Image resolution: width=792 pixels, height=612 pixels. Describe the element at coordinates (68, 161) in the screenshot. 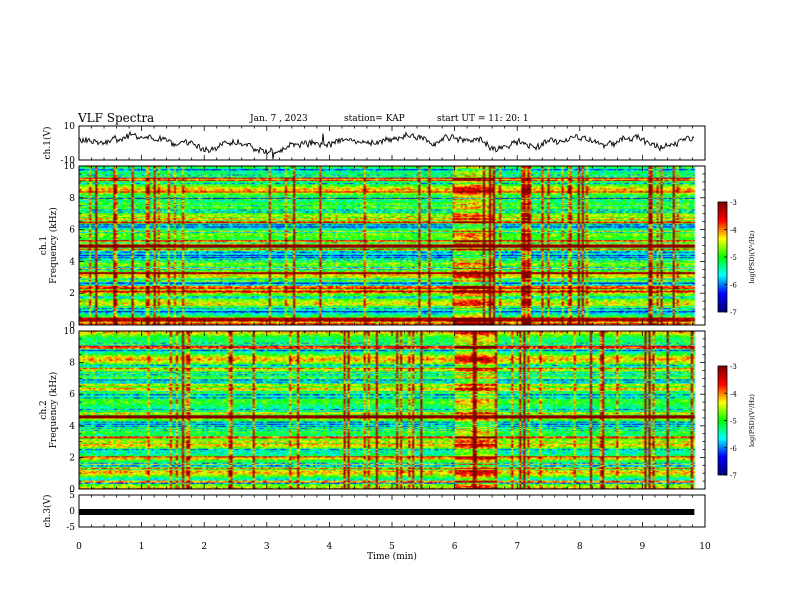

I see `y-tick-label: -10` at that location.